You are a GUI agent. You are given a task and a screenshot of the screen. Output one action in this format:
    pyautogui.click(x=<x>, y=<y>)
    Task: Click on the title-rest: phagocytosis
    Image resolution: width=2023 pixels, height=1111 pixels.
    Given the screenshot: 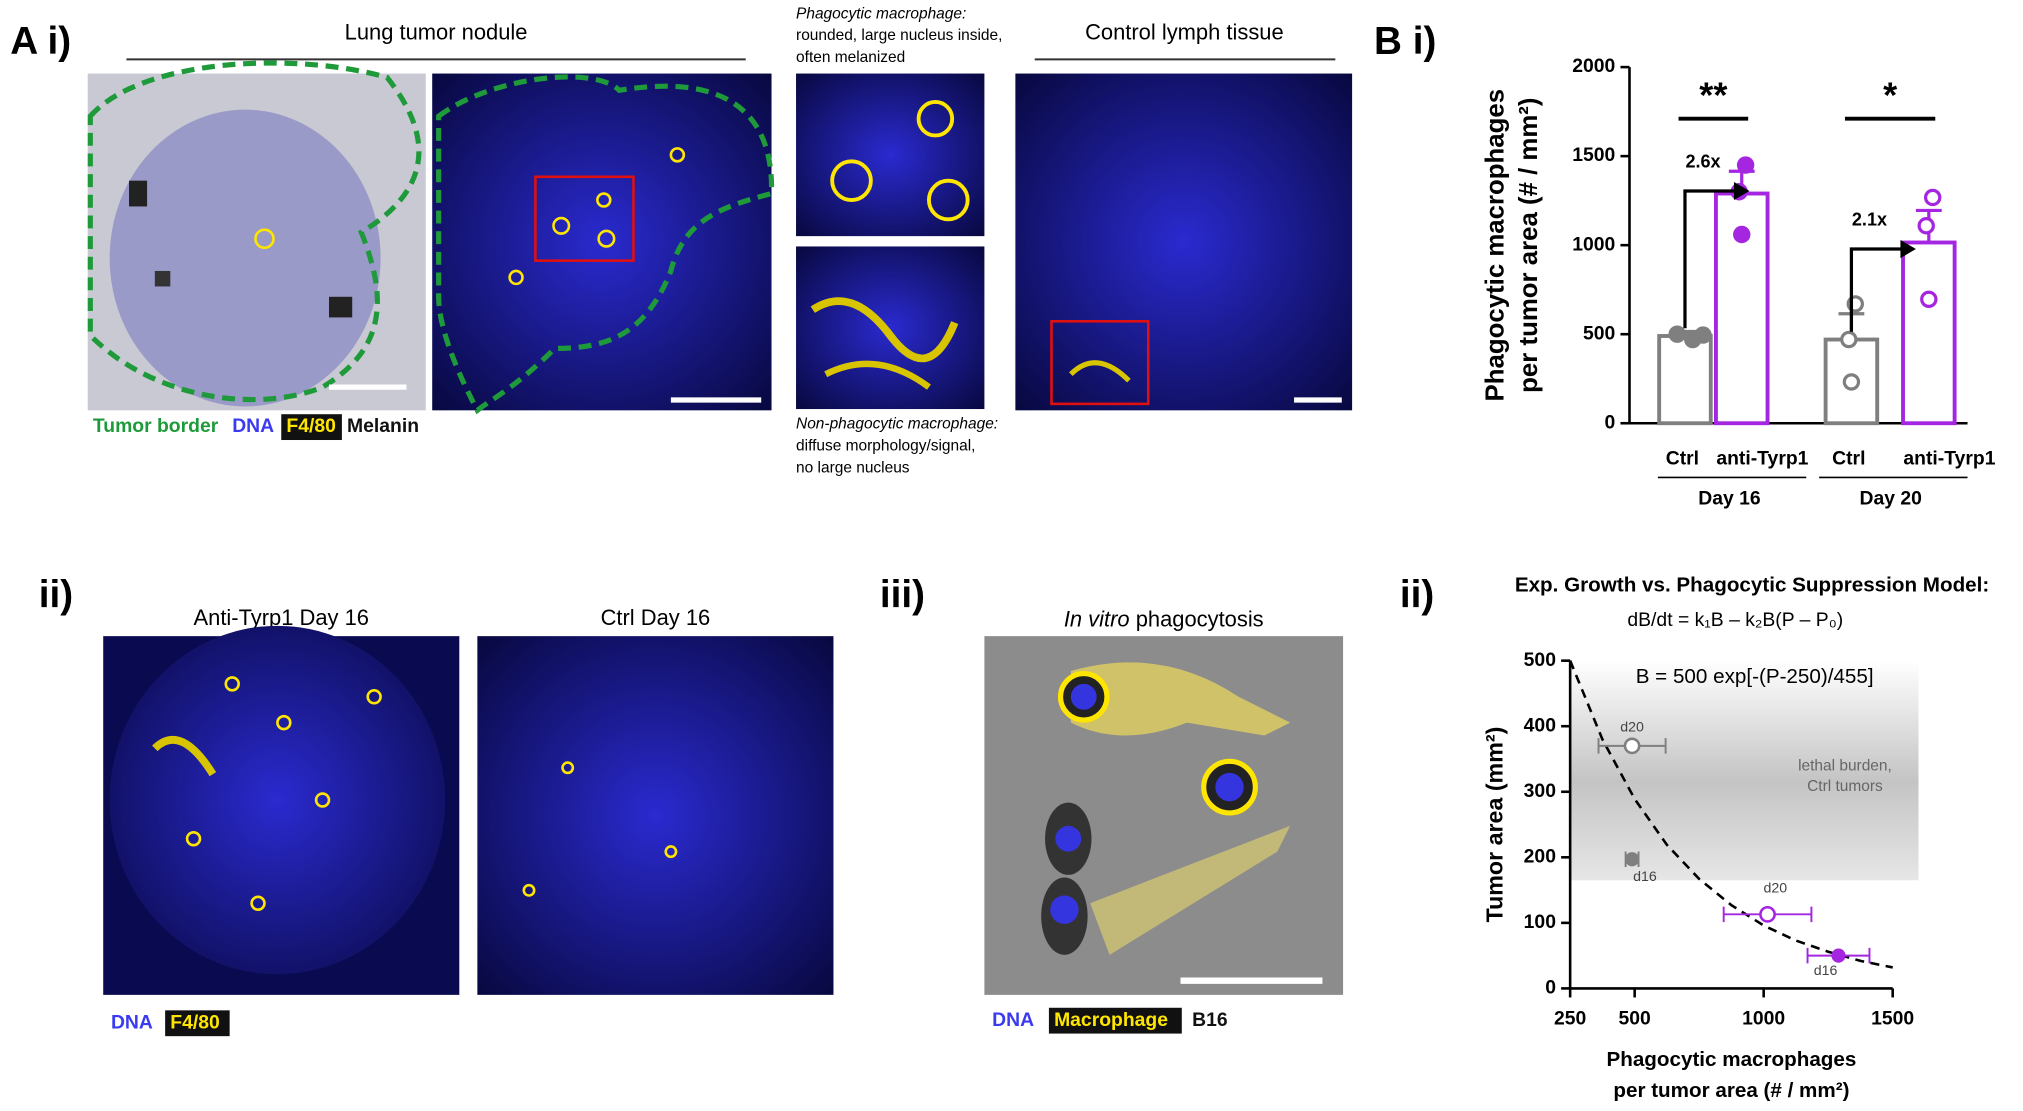 What is the action you would take?
    pyautogui.click(x=1197, y=618)
    